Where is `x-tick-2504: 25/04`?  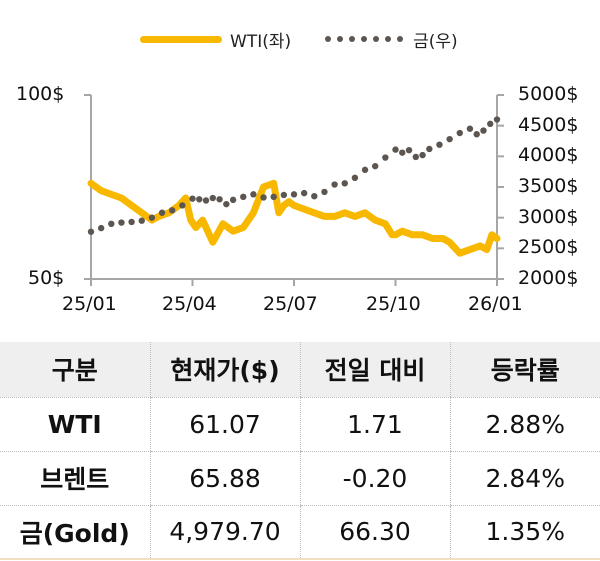
x-tick-2504: 25/04 is located at coordinates (189, 304).